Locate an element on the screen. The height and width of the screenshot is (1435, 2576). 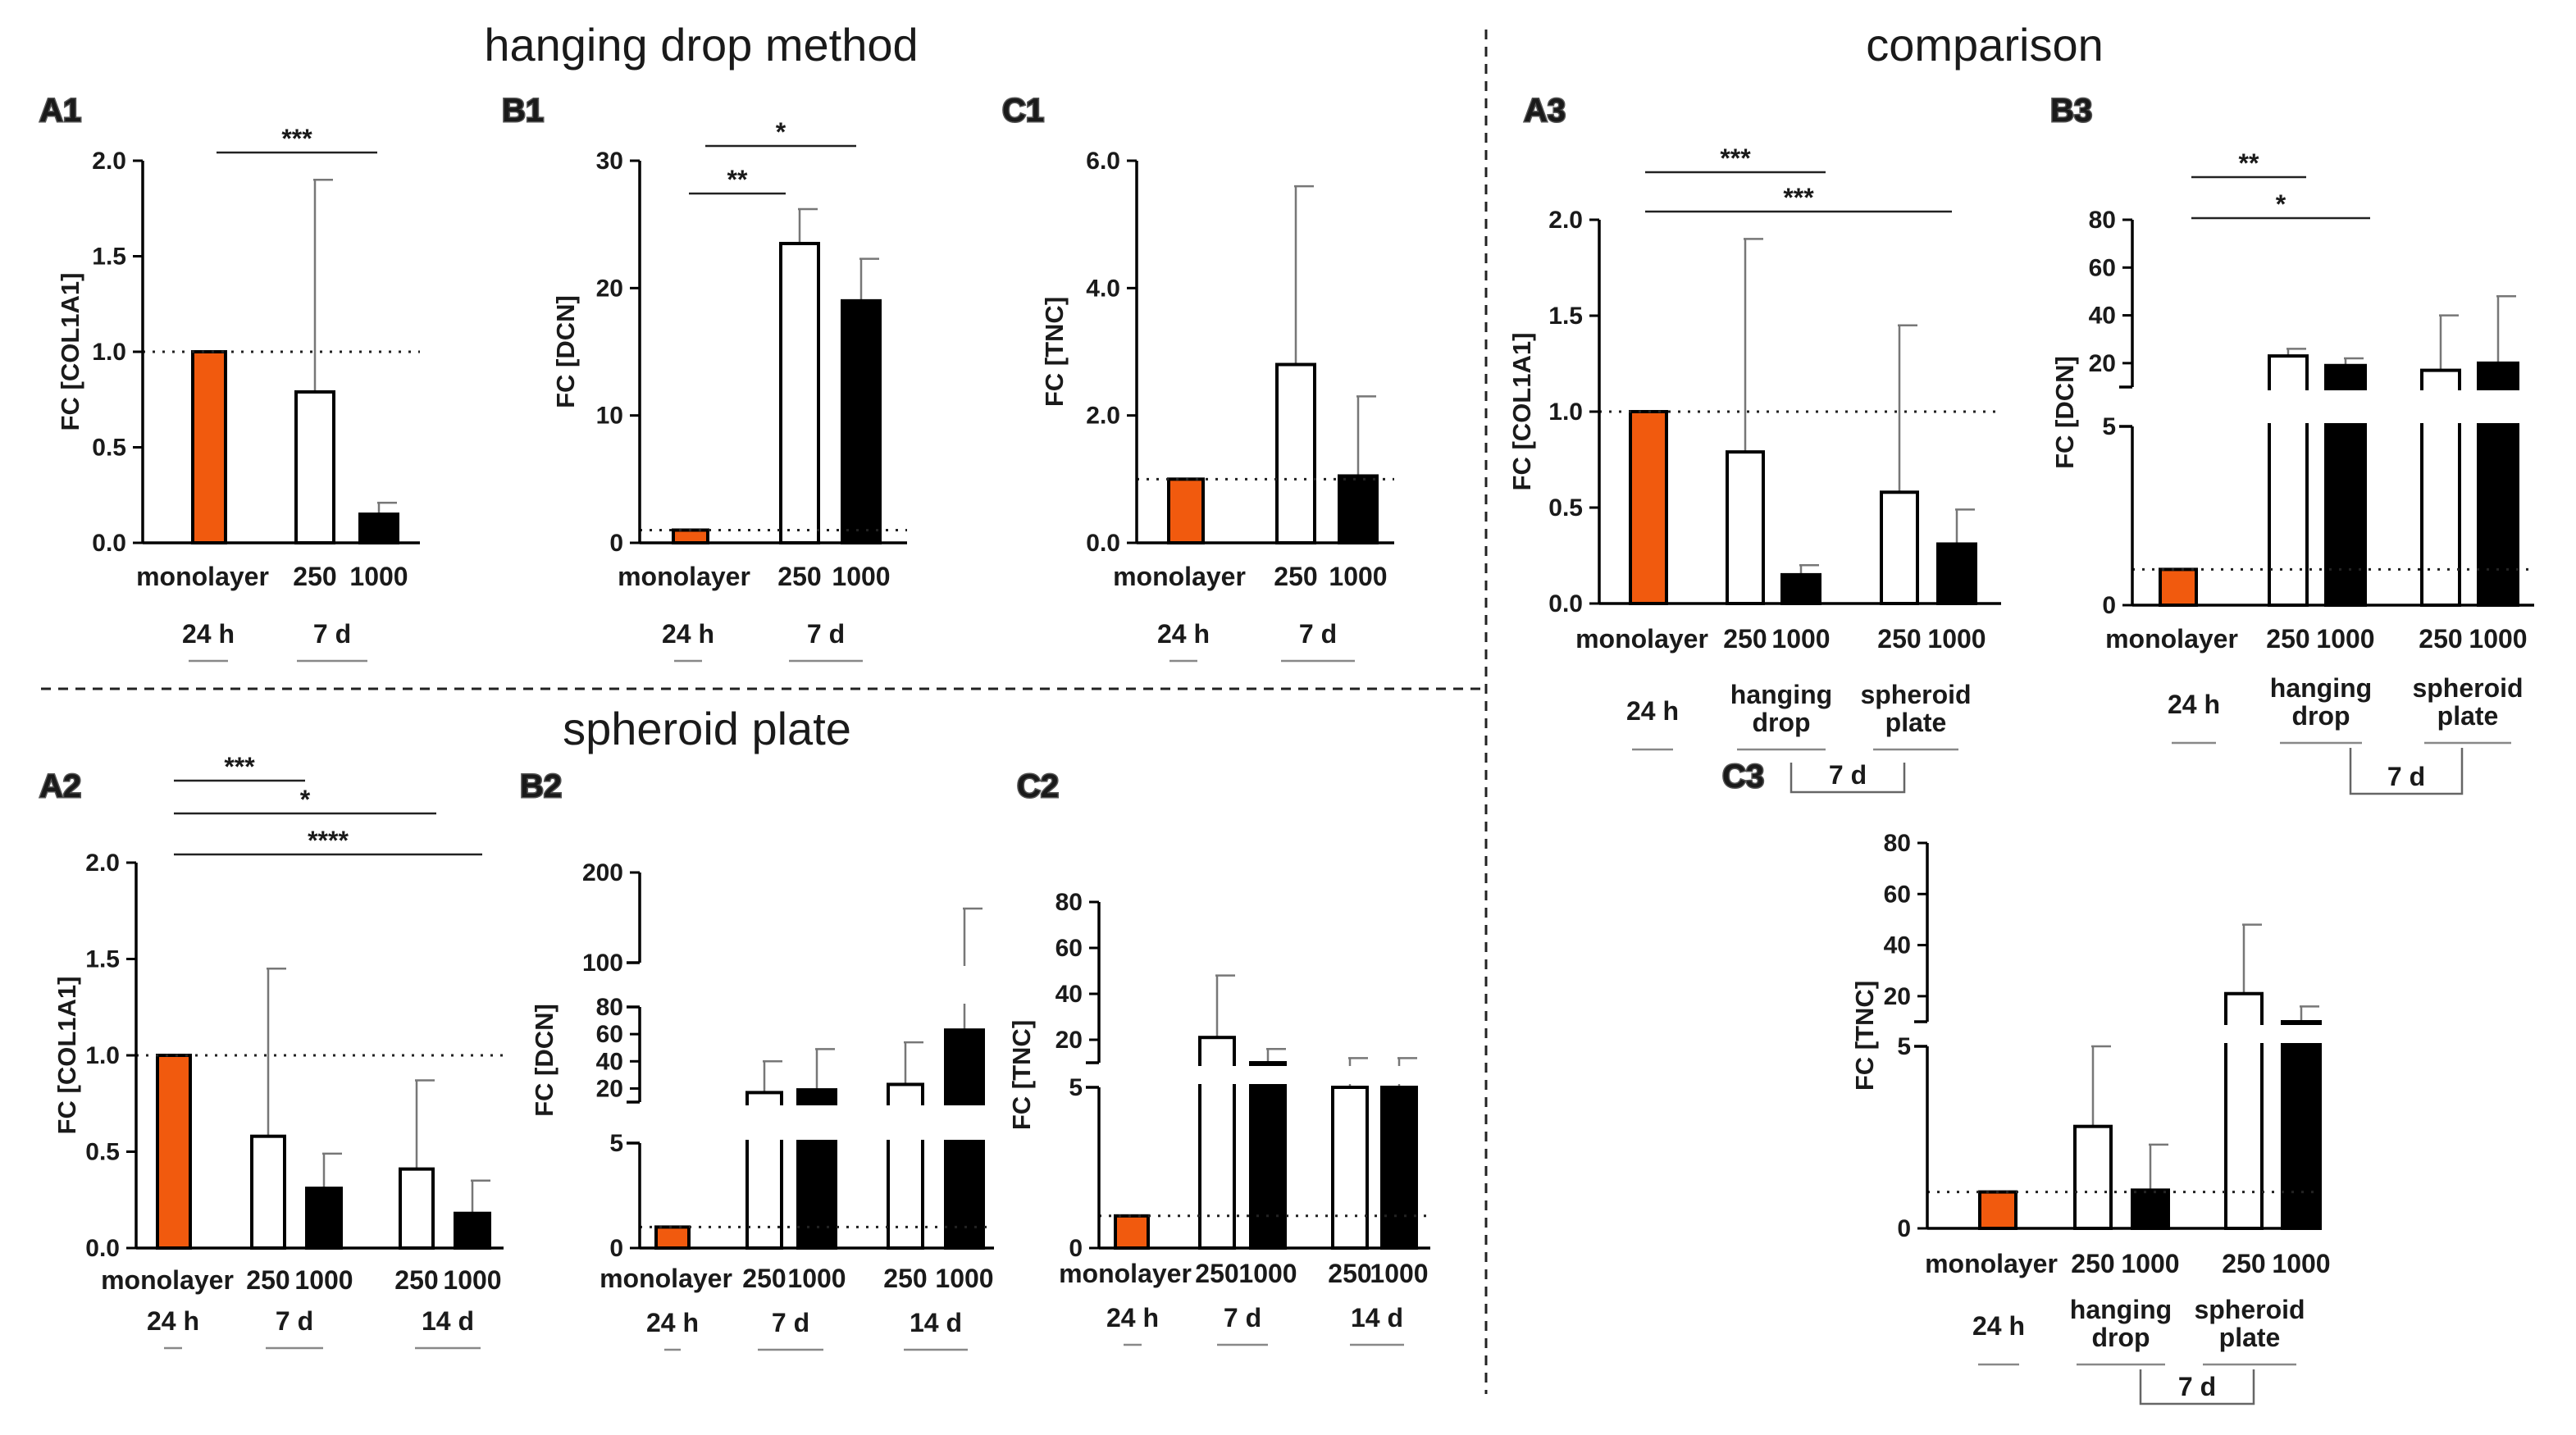
group-label-A2-2: 14 d is located at coordinates (448, 1321).